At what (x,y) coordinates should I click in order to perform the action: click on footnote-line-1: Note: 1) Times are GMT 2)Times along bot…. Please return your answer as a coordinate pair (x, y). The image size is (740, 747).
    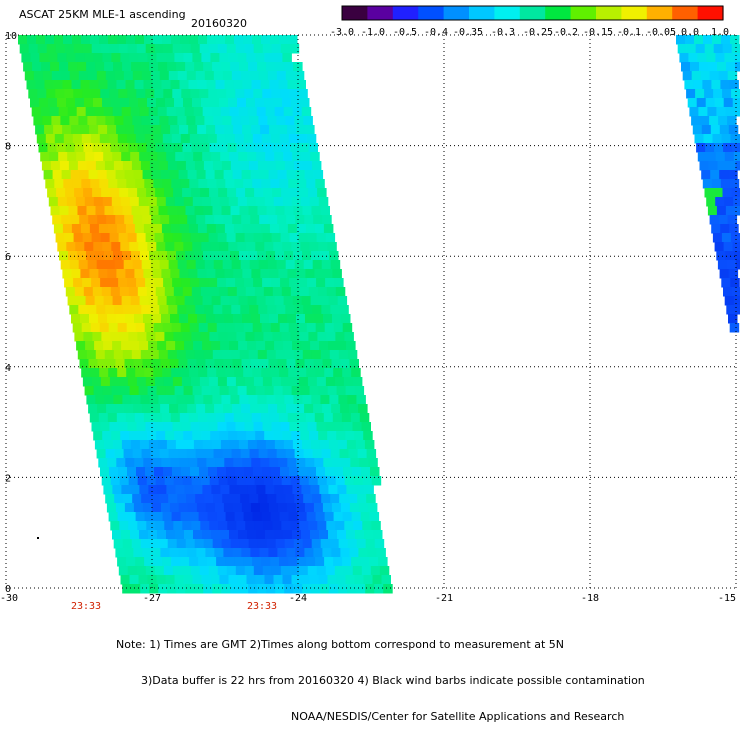
    Looking at the image, I should click on (380, 645).